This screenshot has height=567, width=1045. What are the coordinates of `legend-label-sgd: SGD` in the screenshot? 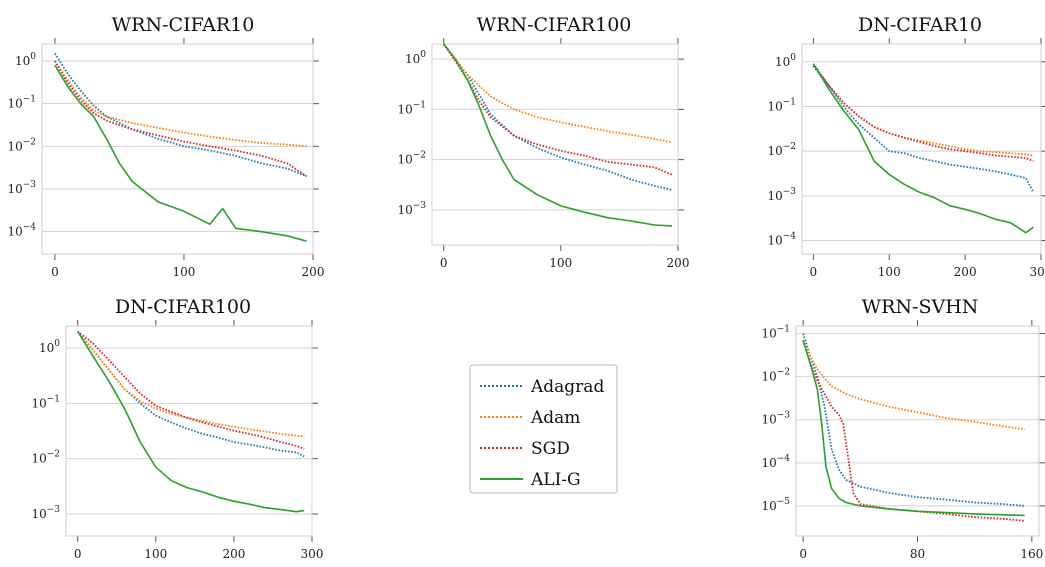 It's located at (550, 449).